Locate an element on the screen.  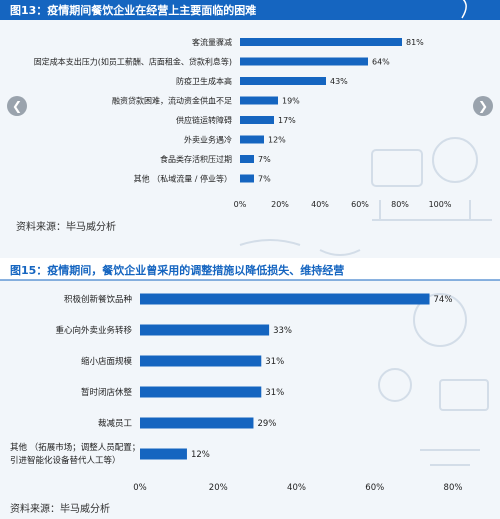
value-label-1-2: 43% is located at coordinates (339, 81).